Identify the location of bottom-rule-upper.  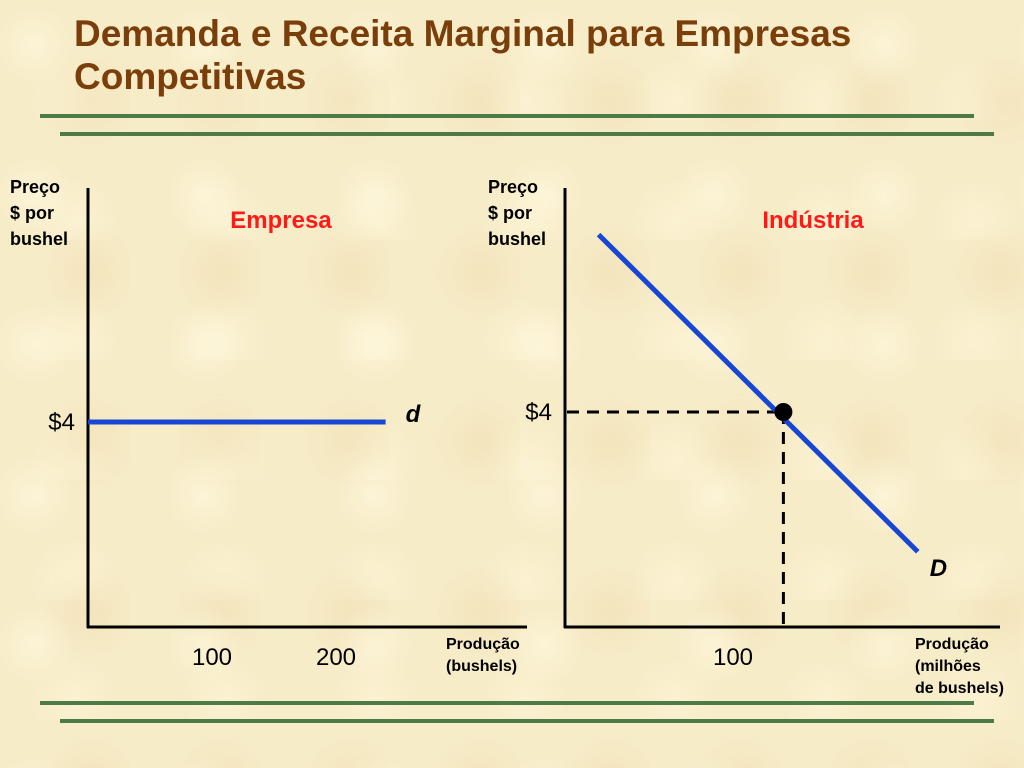
(507, 703).